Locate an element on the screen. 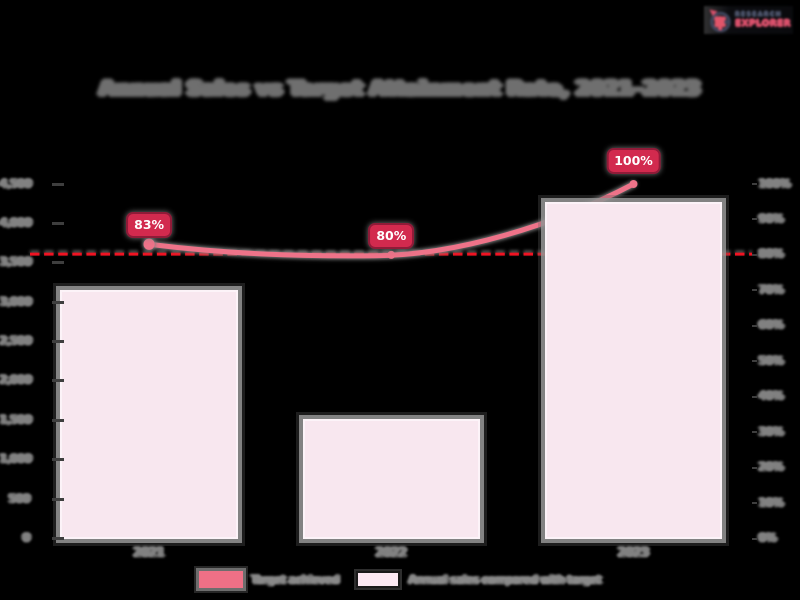 This screenshot has height=600, width=800. right-axis-tick-label: 90% is located at coordinates (771, 218).